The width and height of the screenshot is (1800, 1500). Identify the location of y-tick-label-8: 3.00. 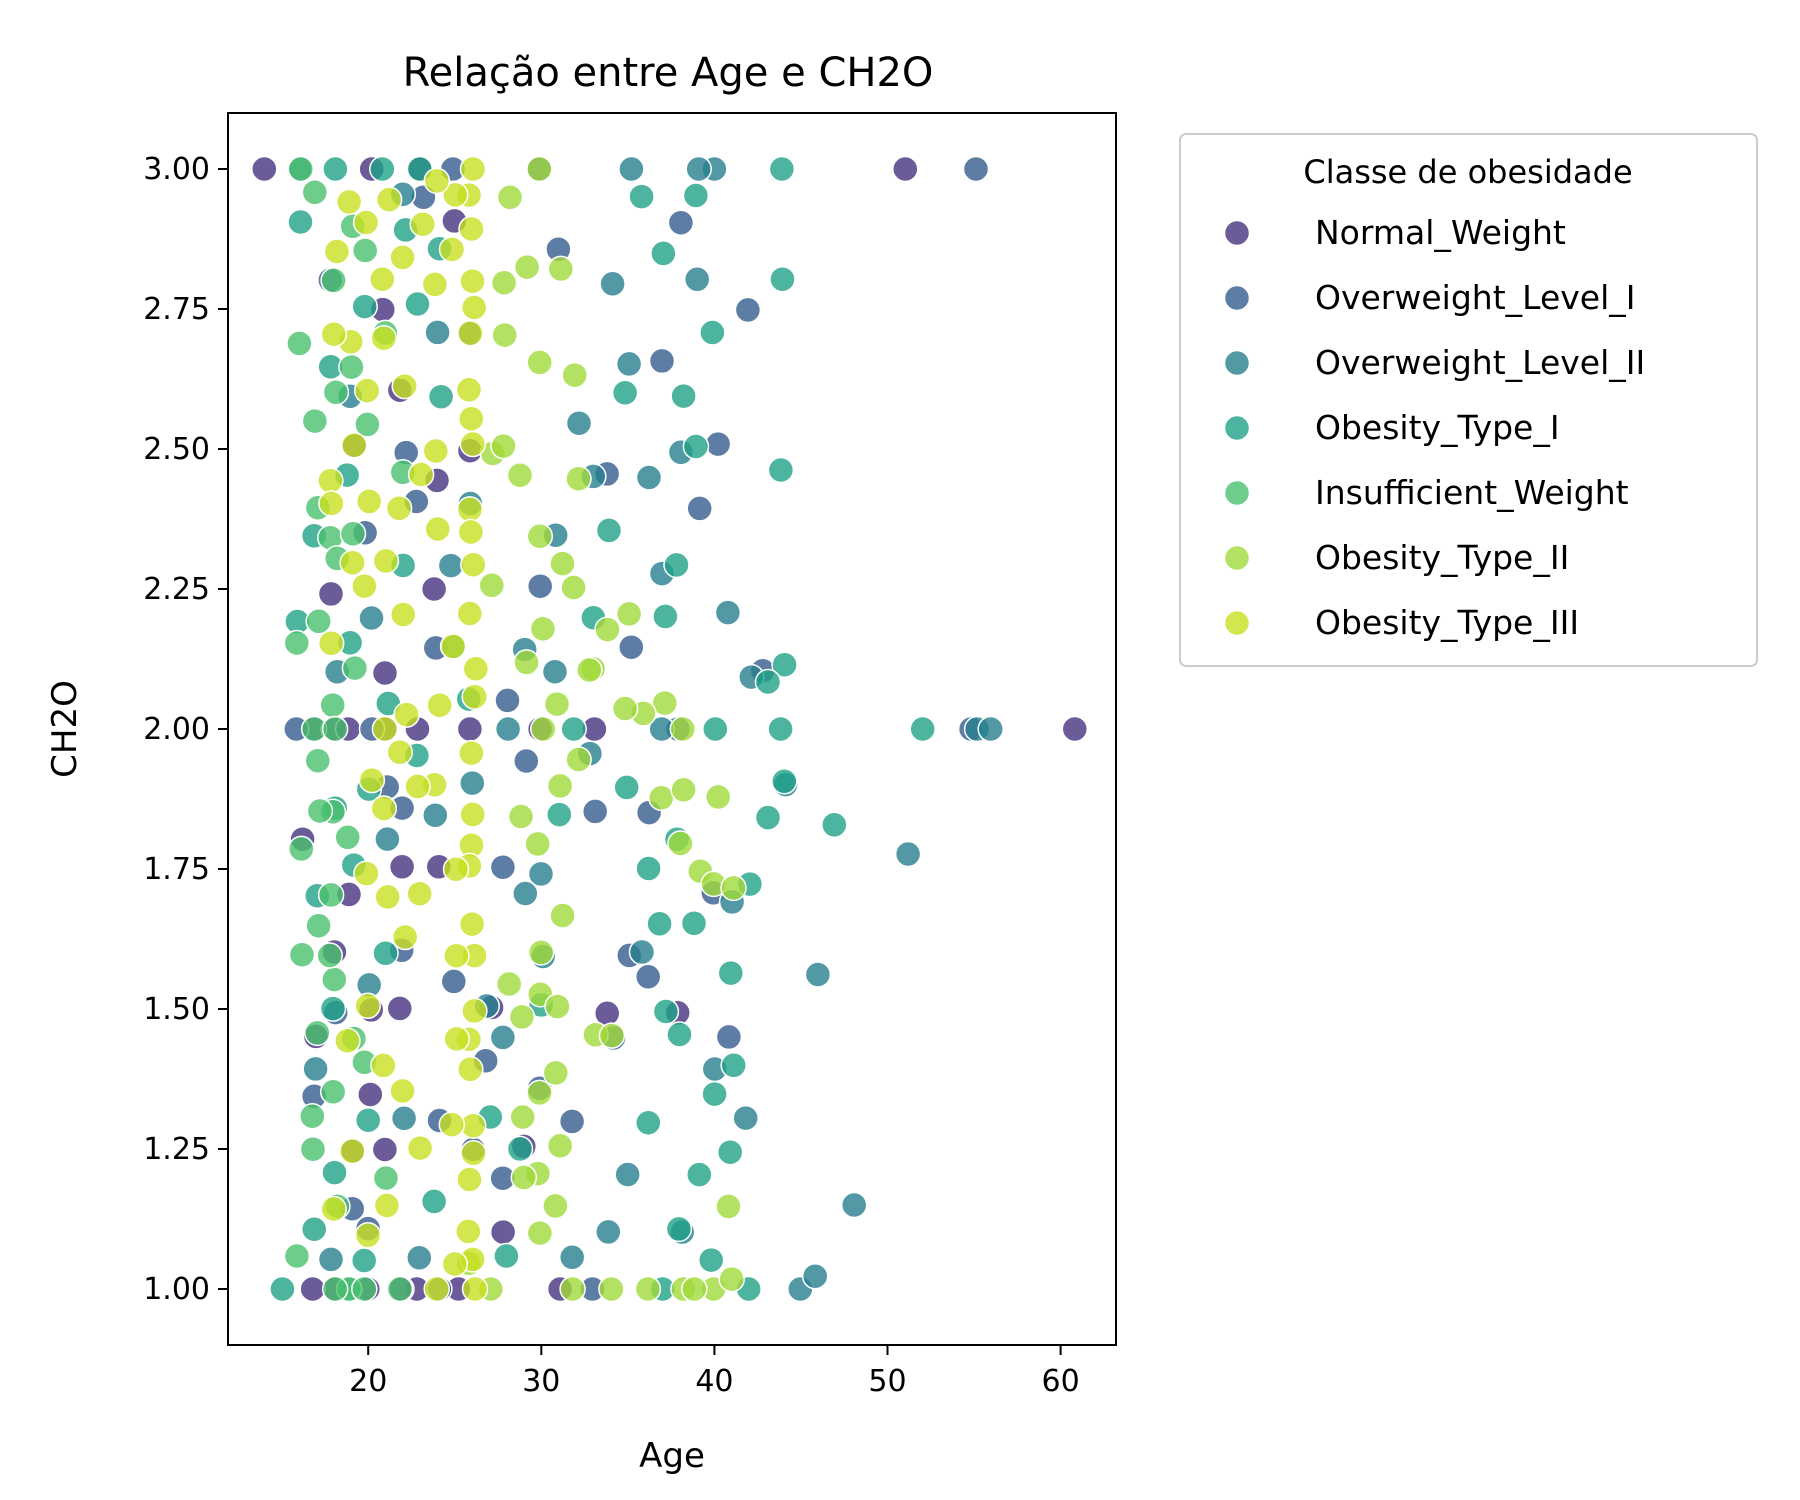
(176, 169).